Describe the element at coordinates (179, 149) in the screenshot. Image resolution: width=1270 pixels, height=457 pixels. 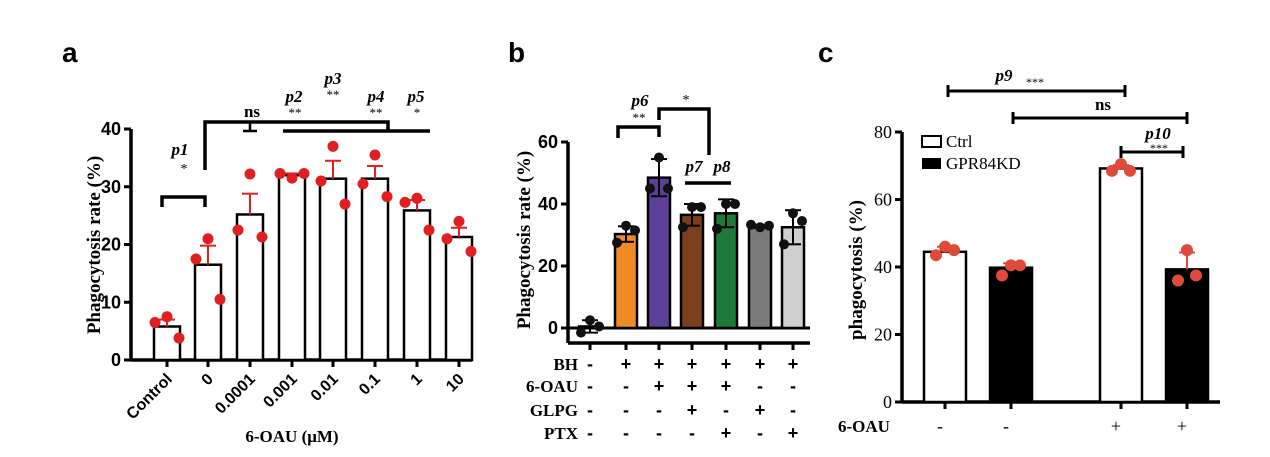
I see `annot-p1: p1` at that location.